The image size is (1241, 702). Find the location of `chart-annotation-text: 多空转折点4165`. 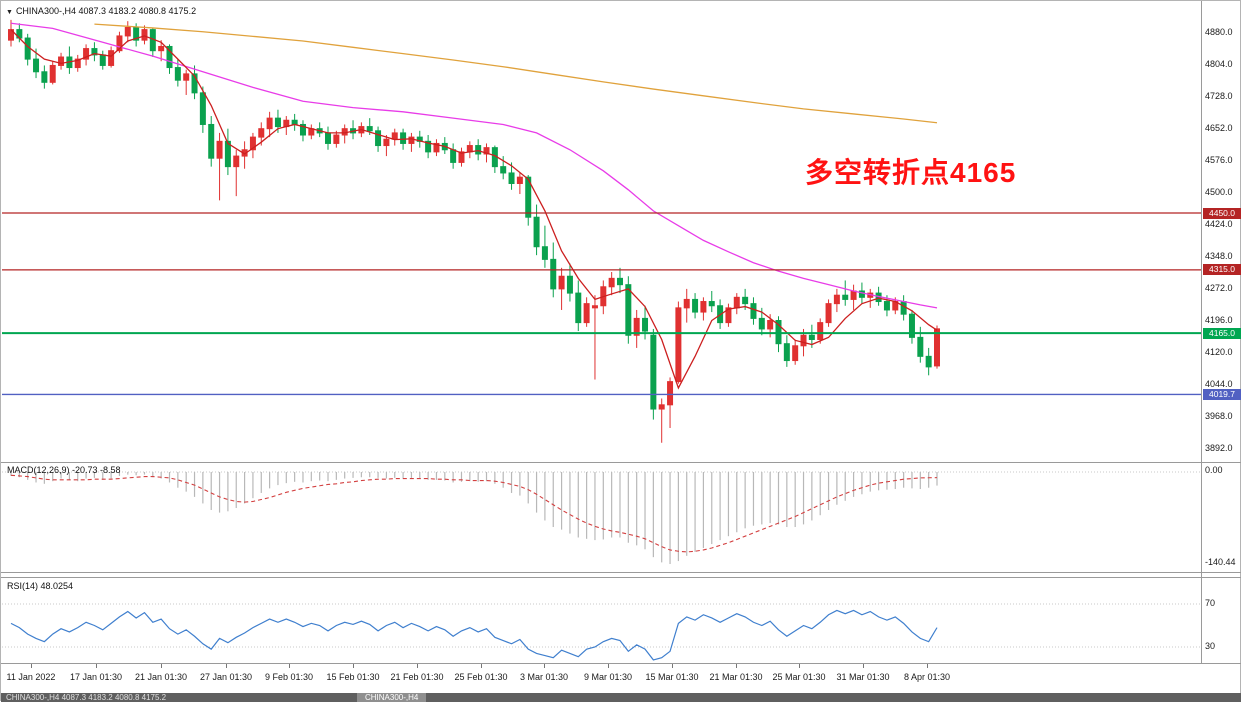

chart-annotation-text: 多空转折点4165 is located at coordinates (911, 172).